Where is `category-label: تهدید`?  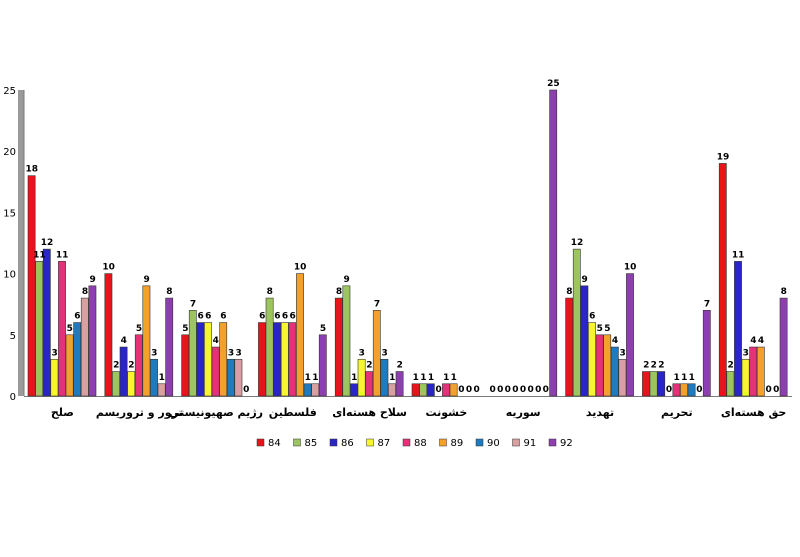
category-label: تهدید is located at coordinates (600, 412).